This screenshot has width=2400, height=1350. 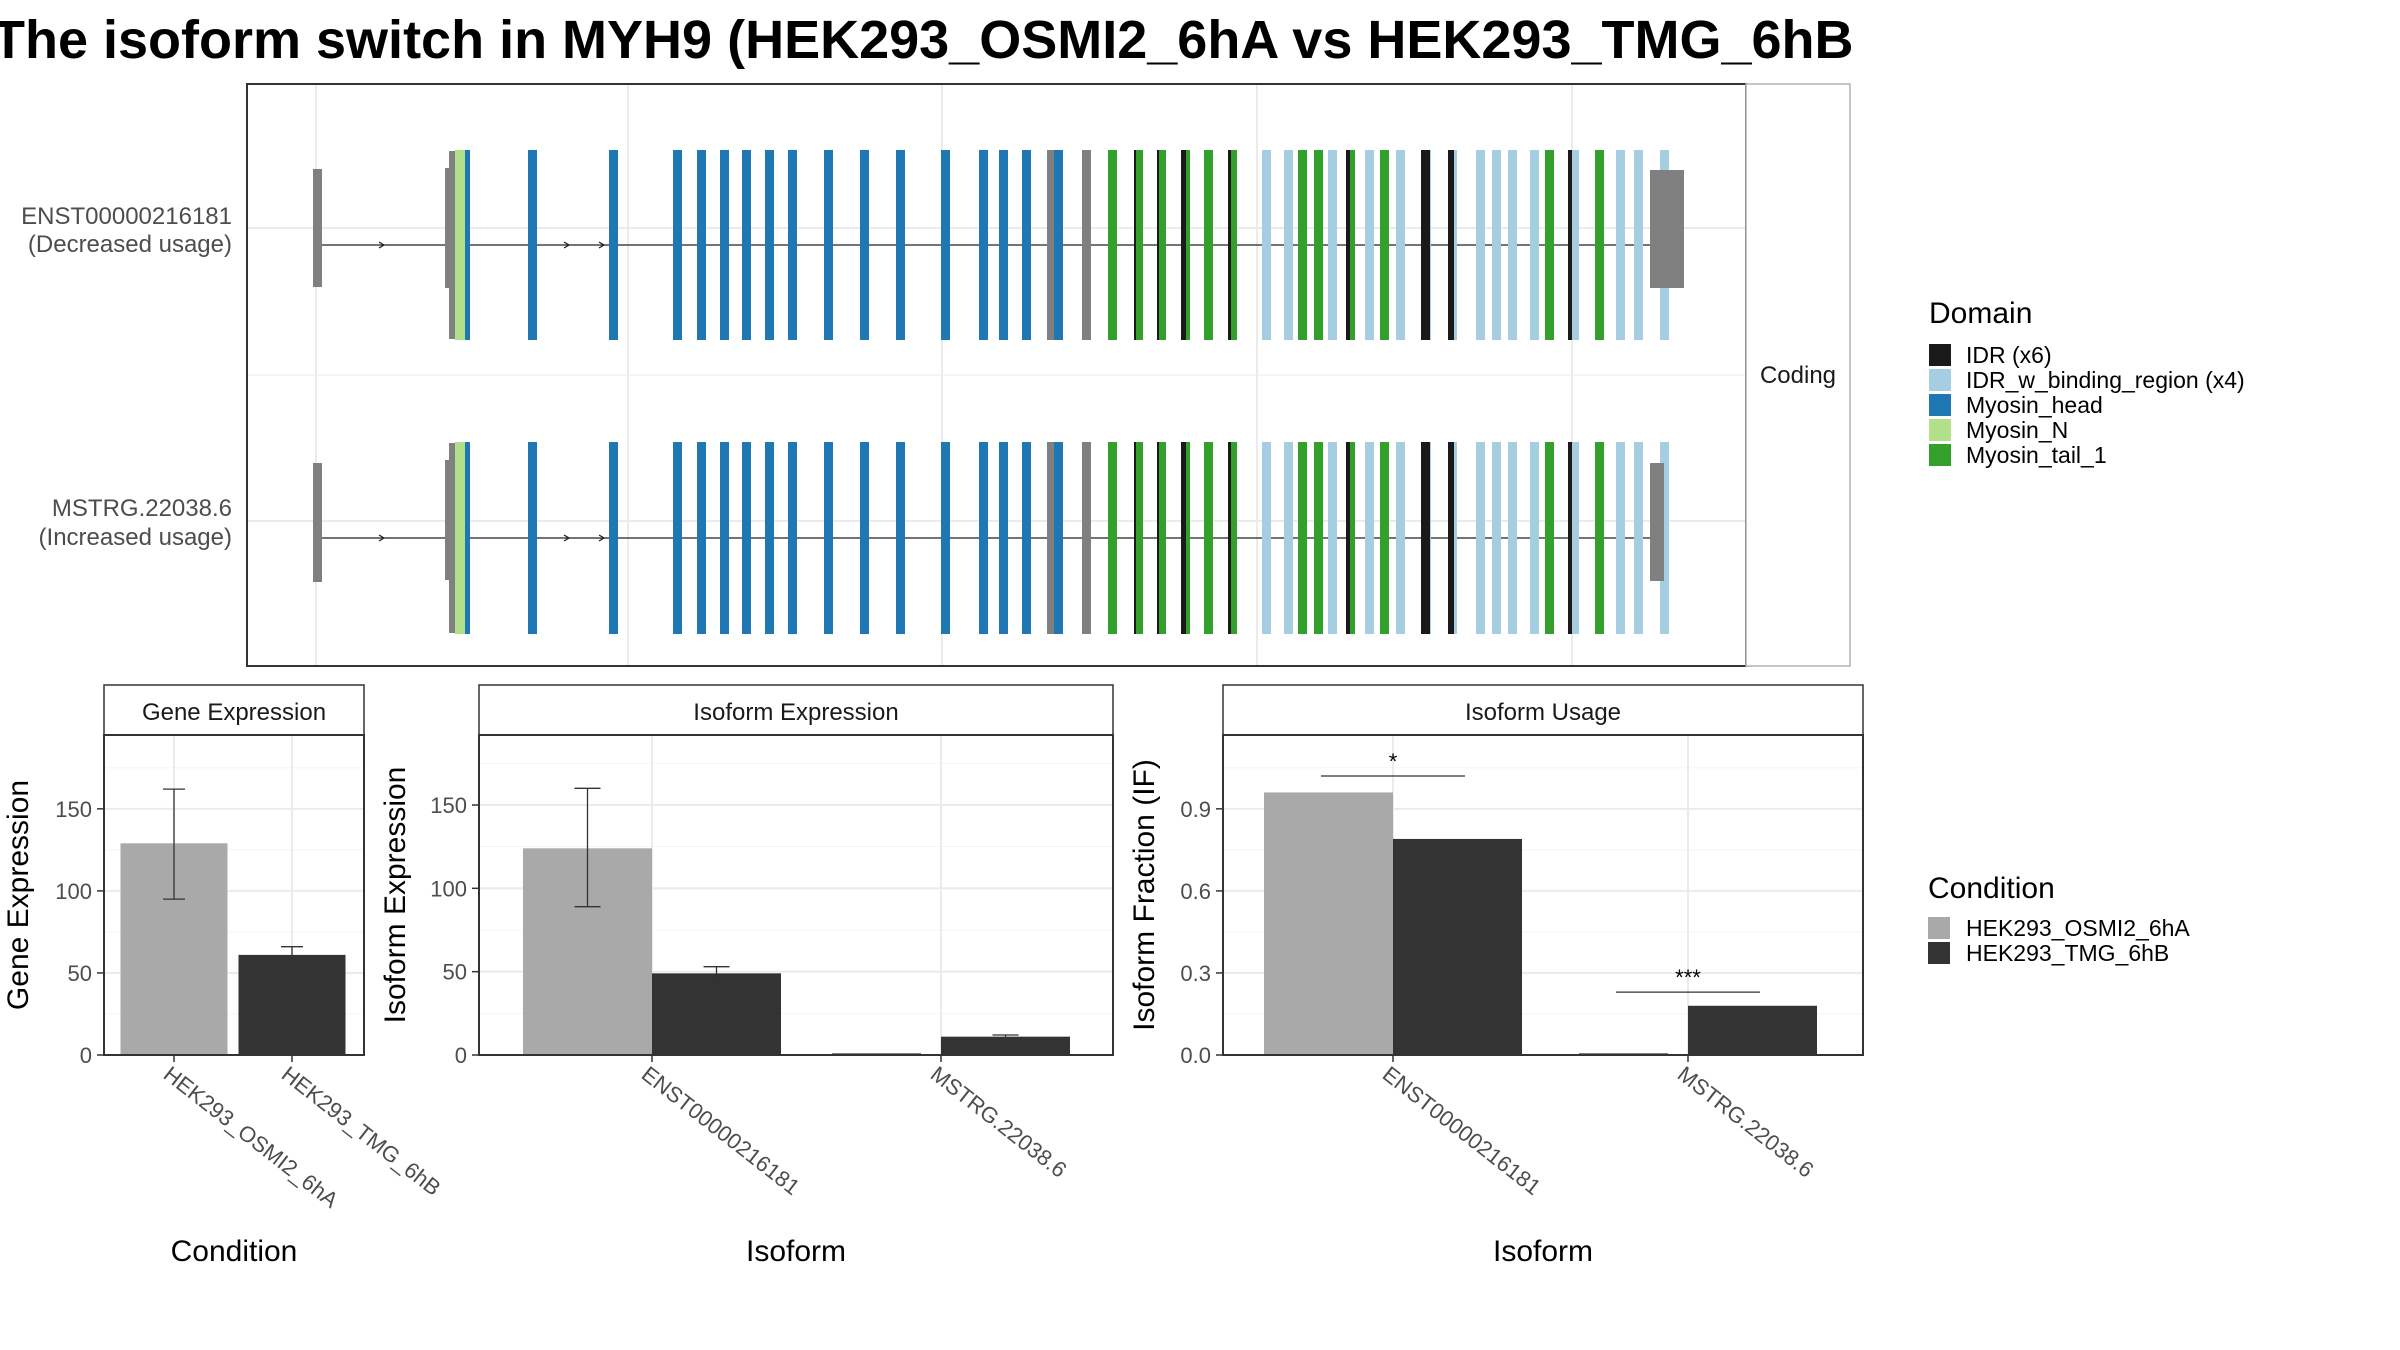 I want to click on significance-label-1: ***, so click(x=1688, y=977).